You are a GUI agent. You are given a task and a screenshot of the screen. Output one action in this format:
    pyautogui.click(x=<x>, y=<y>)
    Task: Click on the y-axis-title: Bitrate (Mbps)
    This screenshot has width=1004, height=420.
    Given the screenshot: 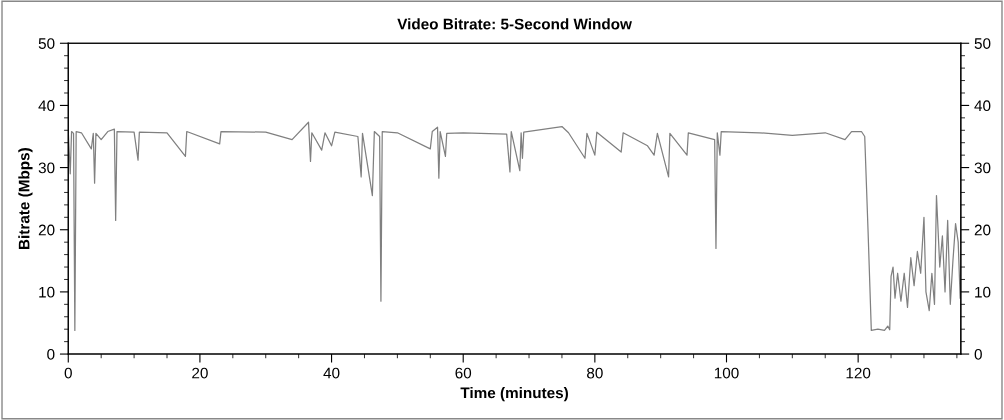 What is the action you would take?
    pyautogui.click(x=25, y=198)
    